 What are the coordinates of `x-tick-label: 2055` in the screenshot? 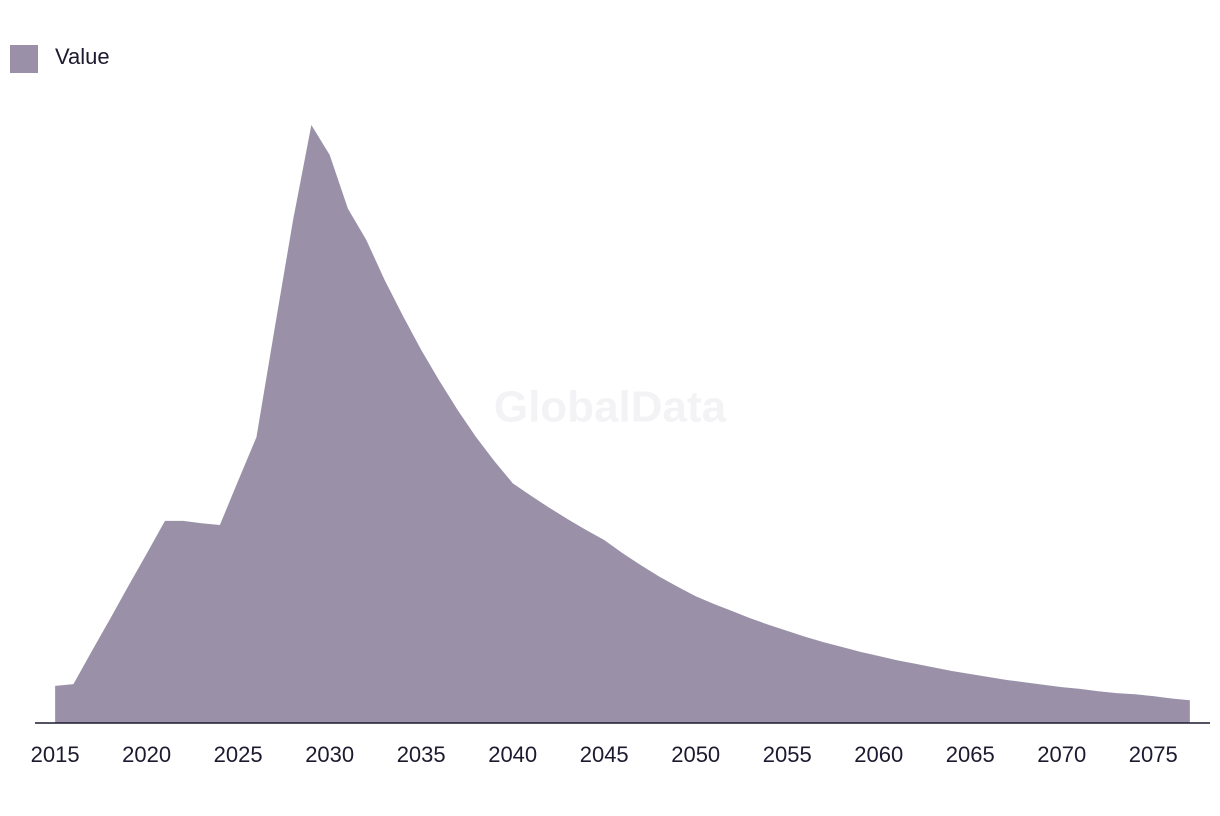 It's located at (787, 754).